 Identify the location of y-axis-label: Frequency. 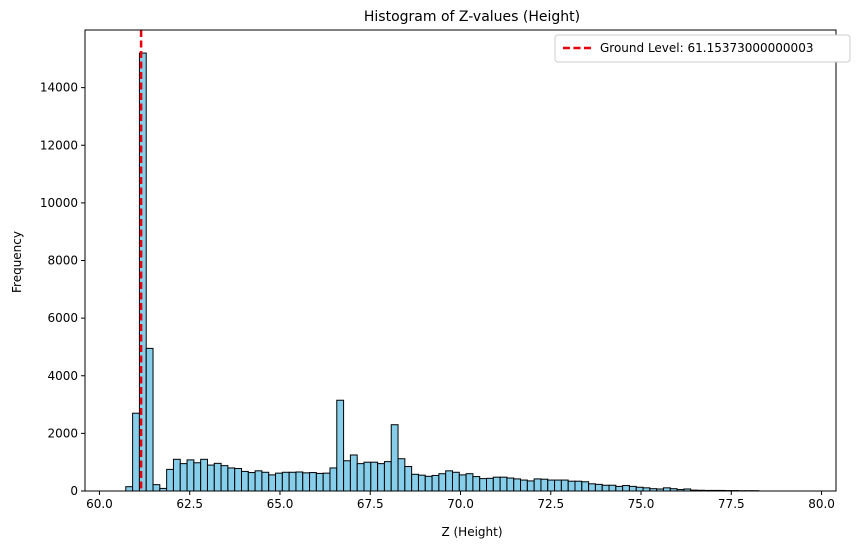
(17, 262).